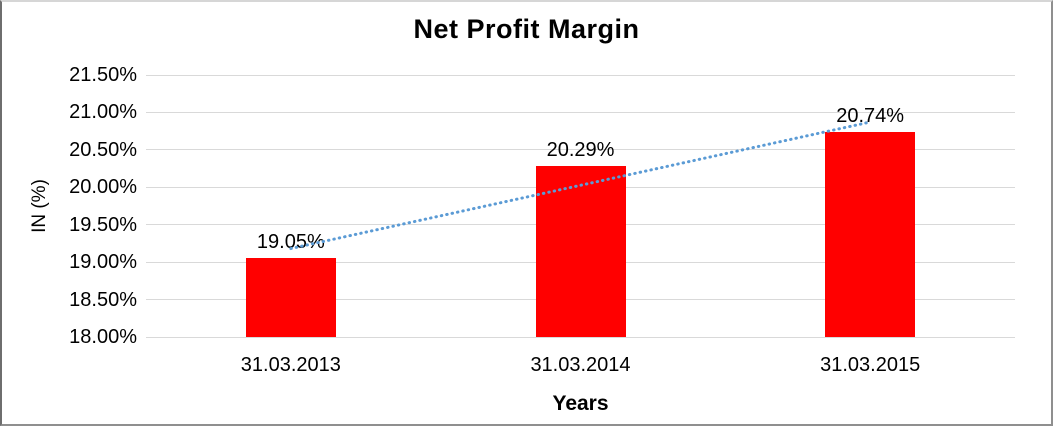 This screenshot has width=1053, height=426. I want to click on bar-value-label: 20.29%, so click(580, 149).